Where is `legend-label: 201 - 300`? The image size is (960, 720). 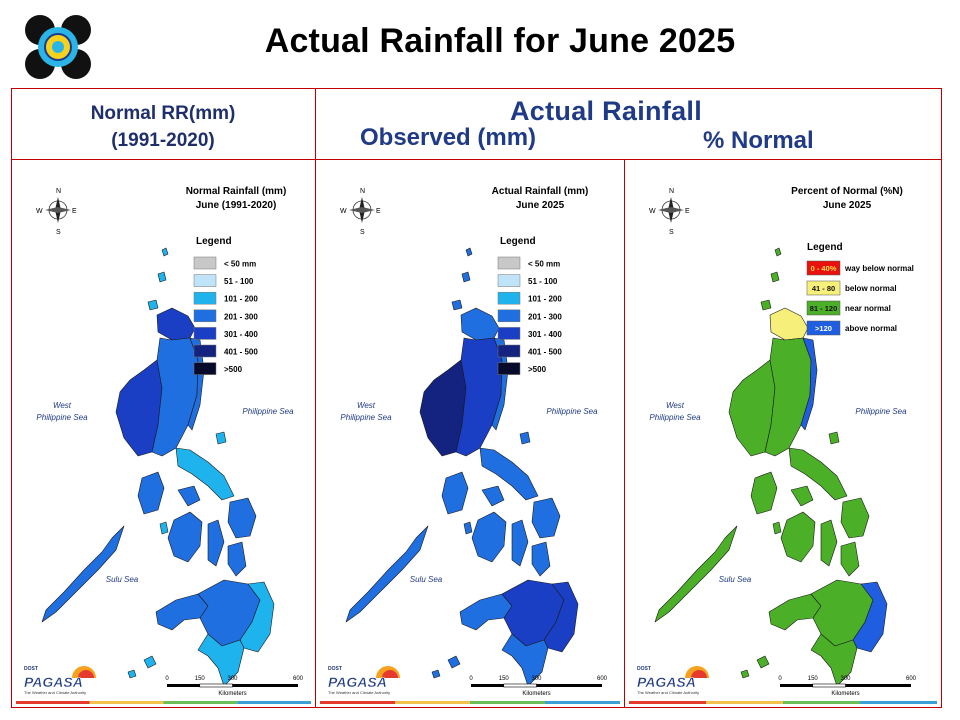 legend-label: 201 - 300 is located at coordinates (241, 316).